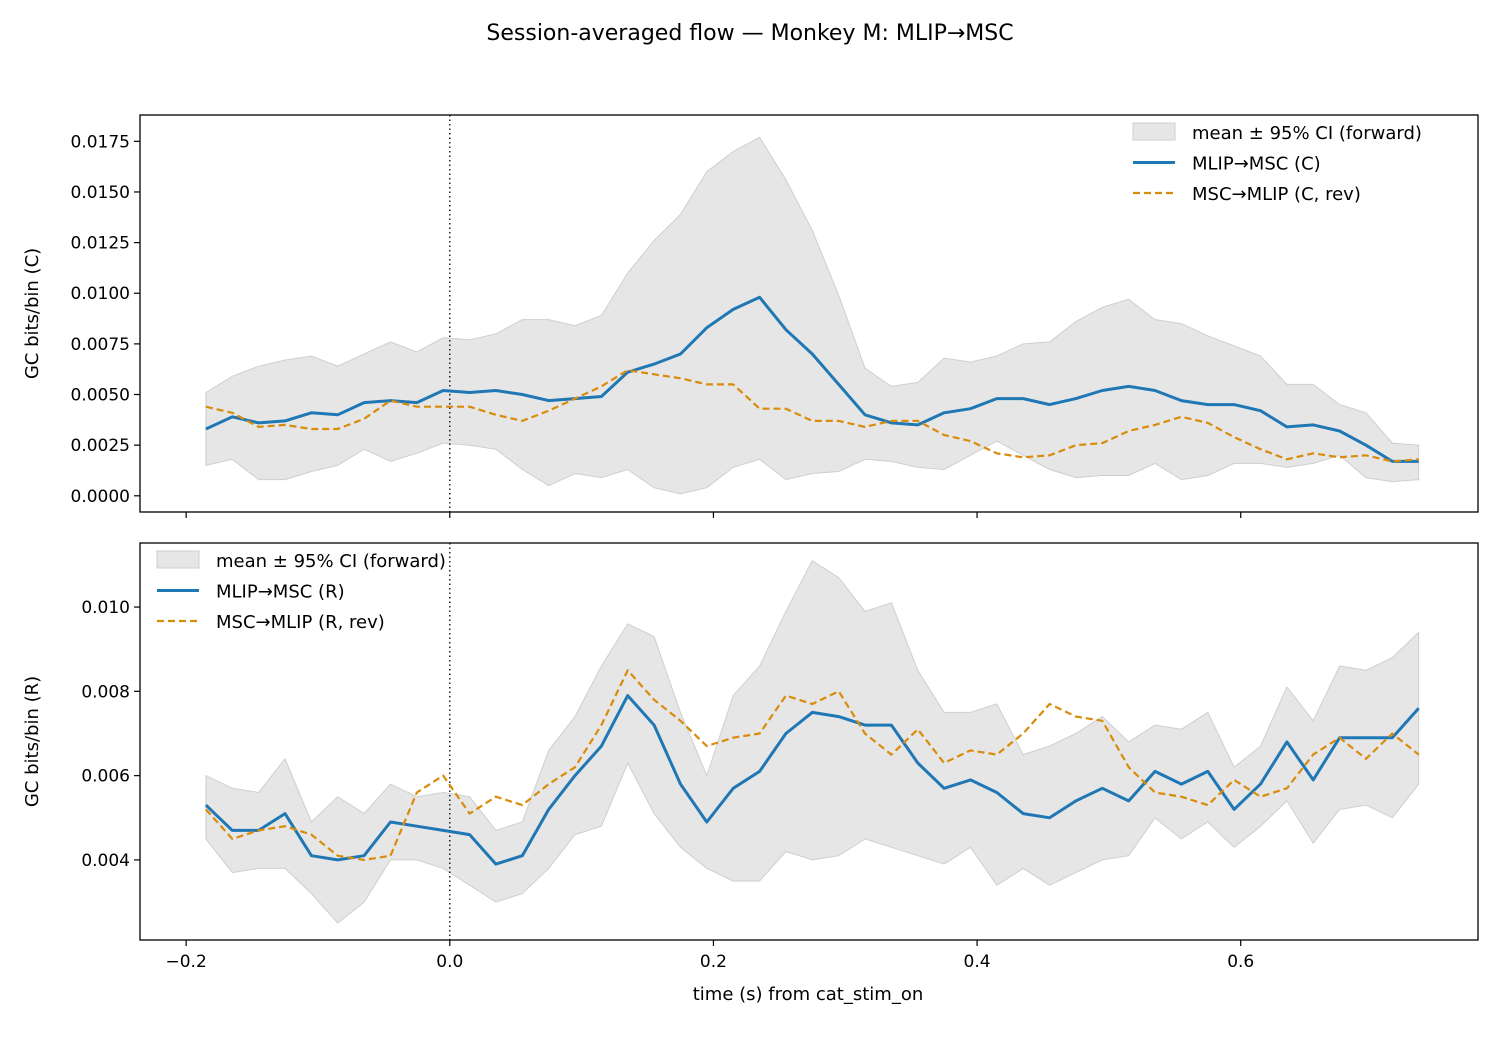 This screenshot has width=1500, height=1050. I want to click on legend-label: MLIP→MSC (R), so click(280, 592).